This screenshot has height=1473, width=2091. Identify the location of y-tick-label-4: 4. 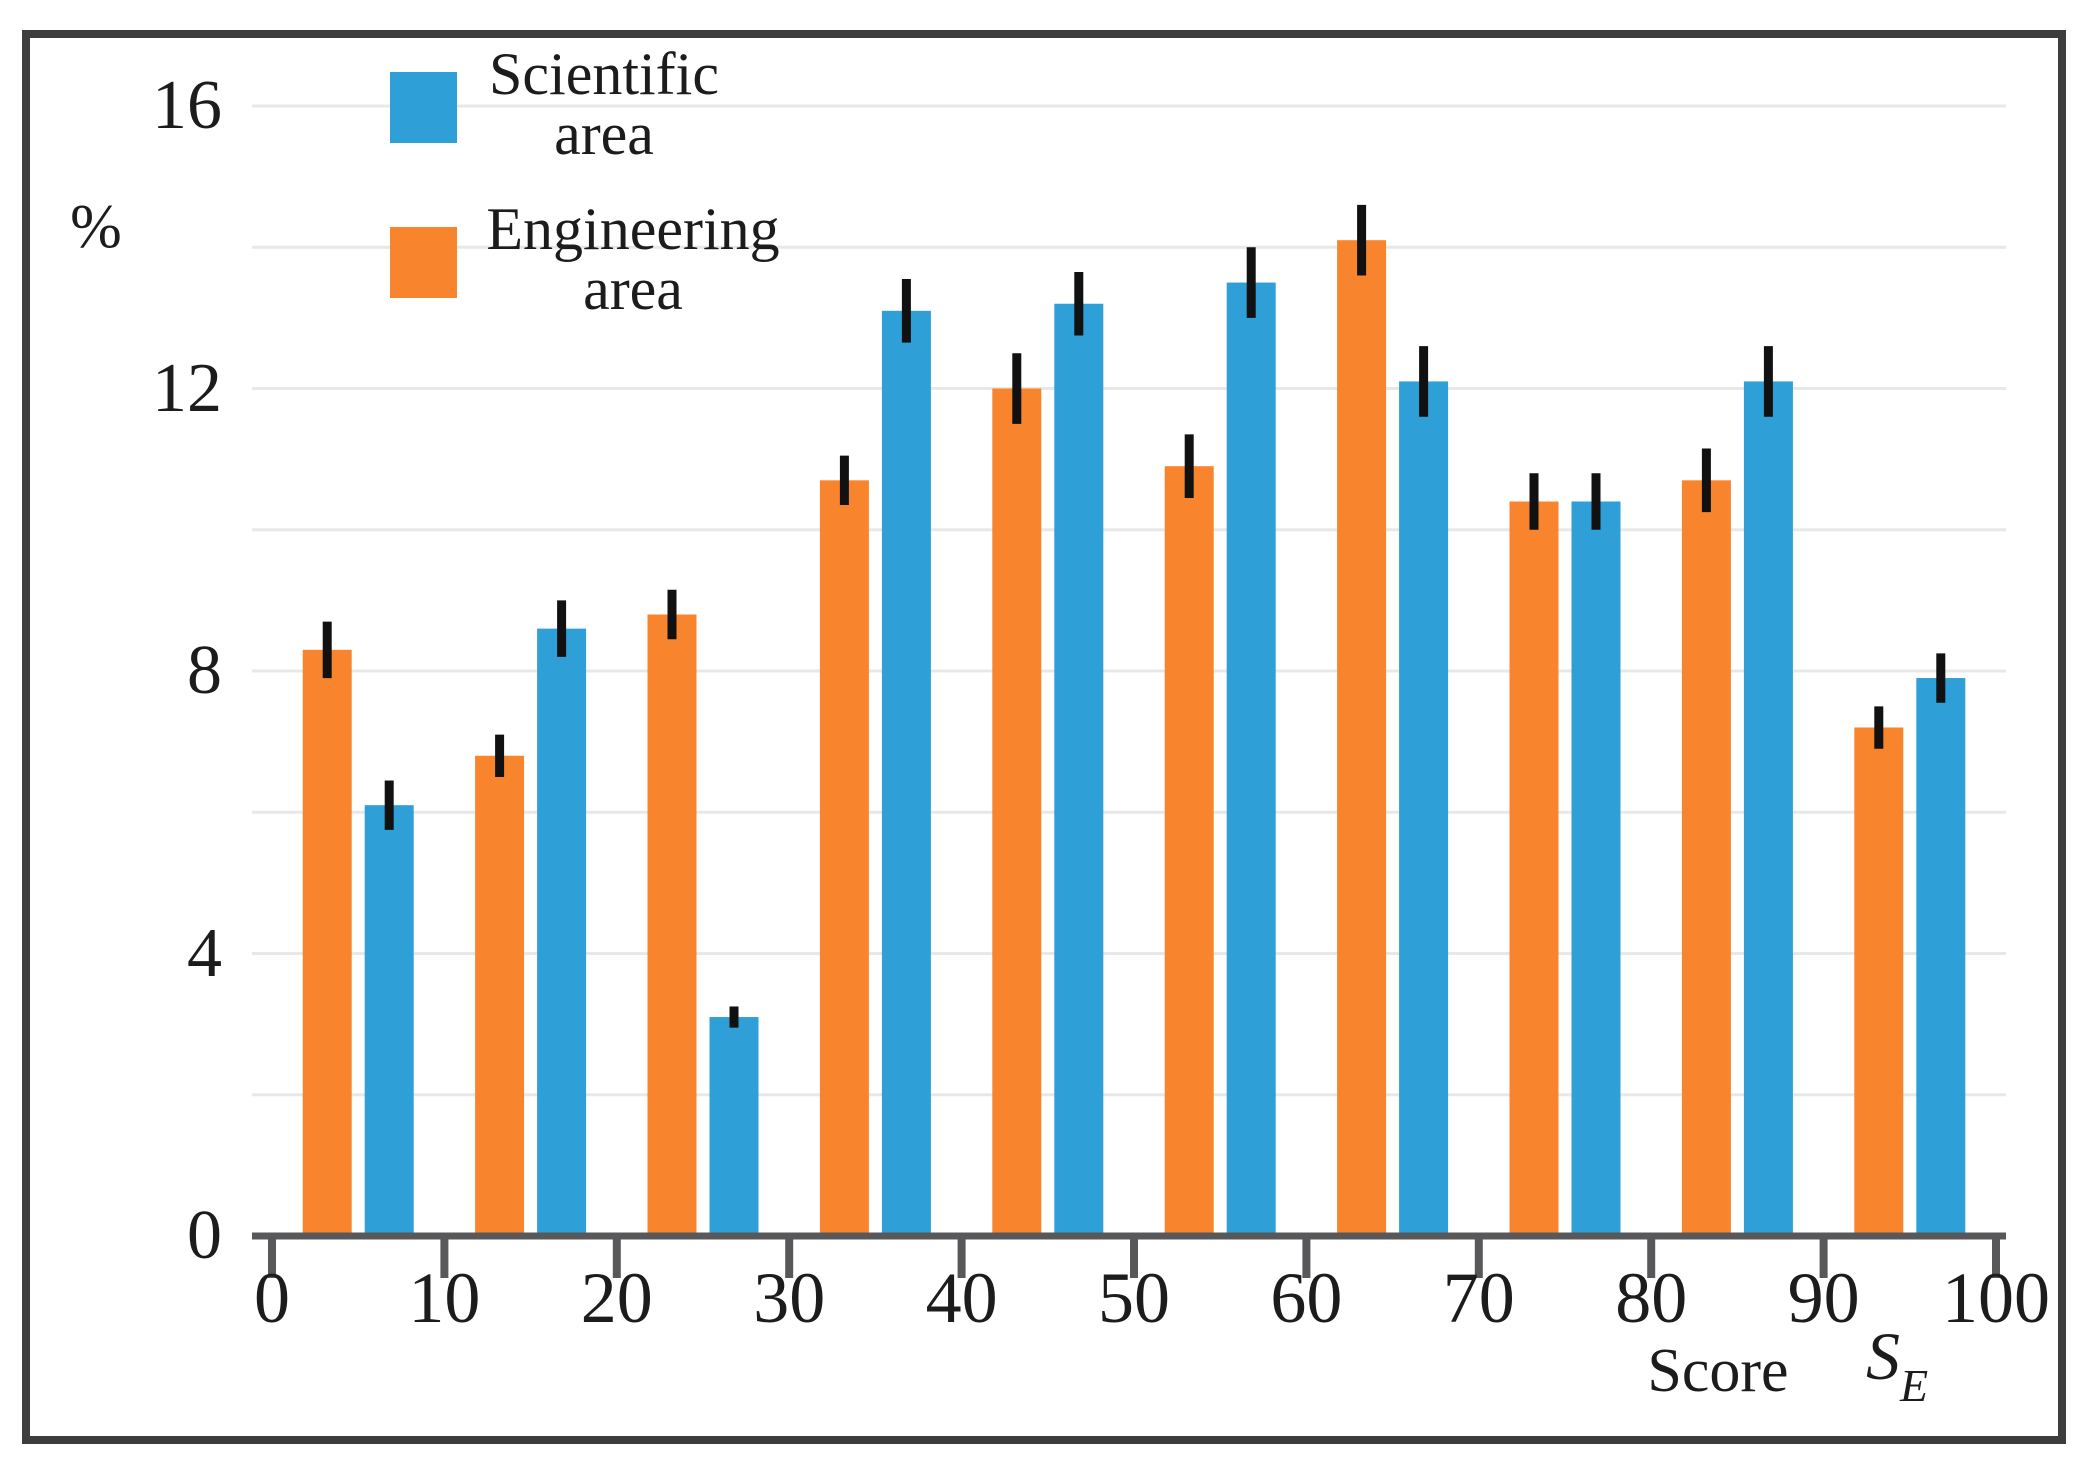
(204, 953).